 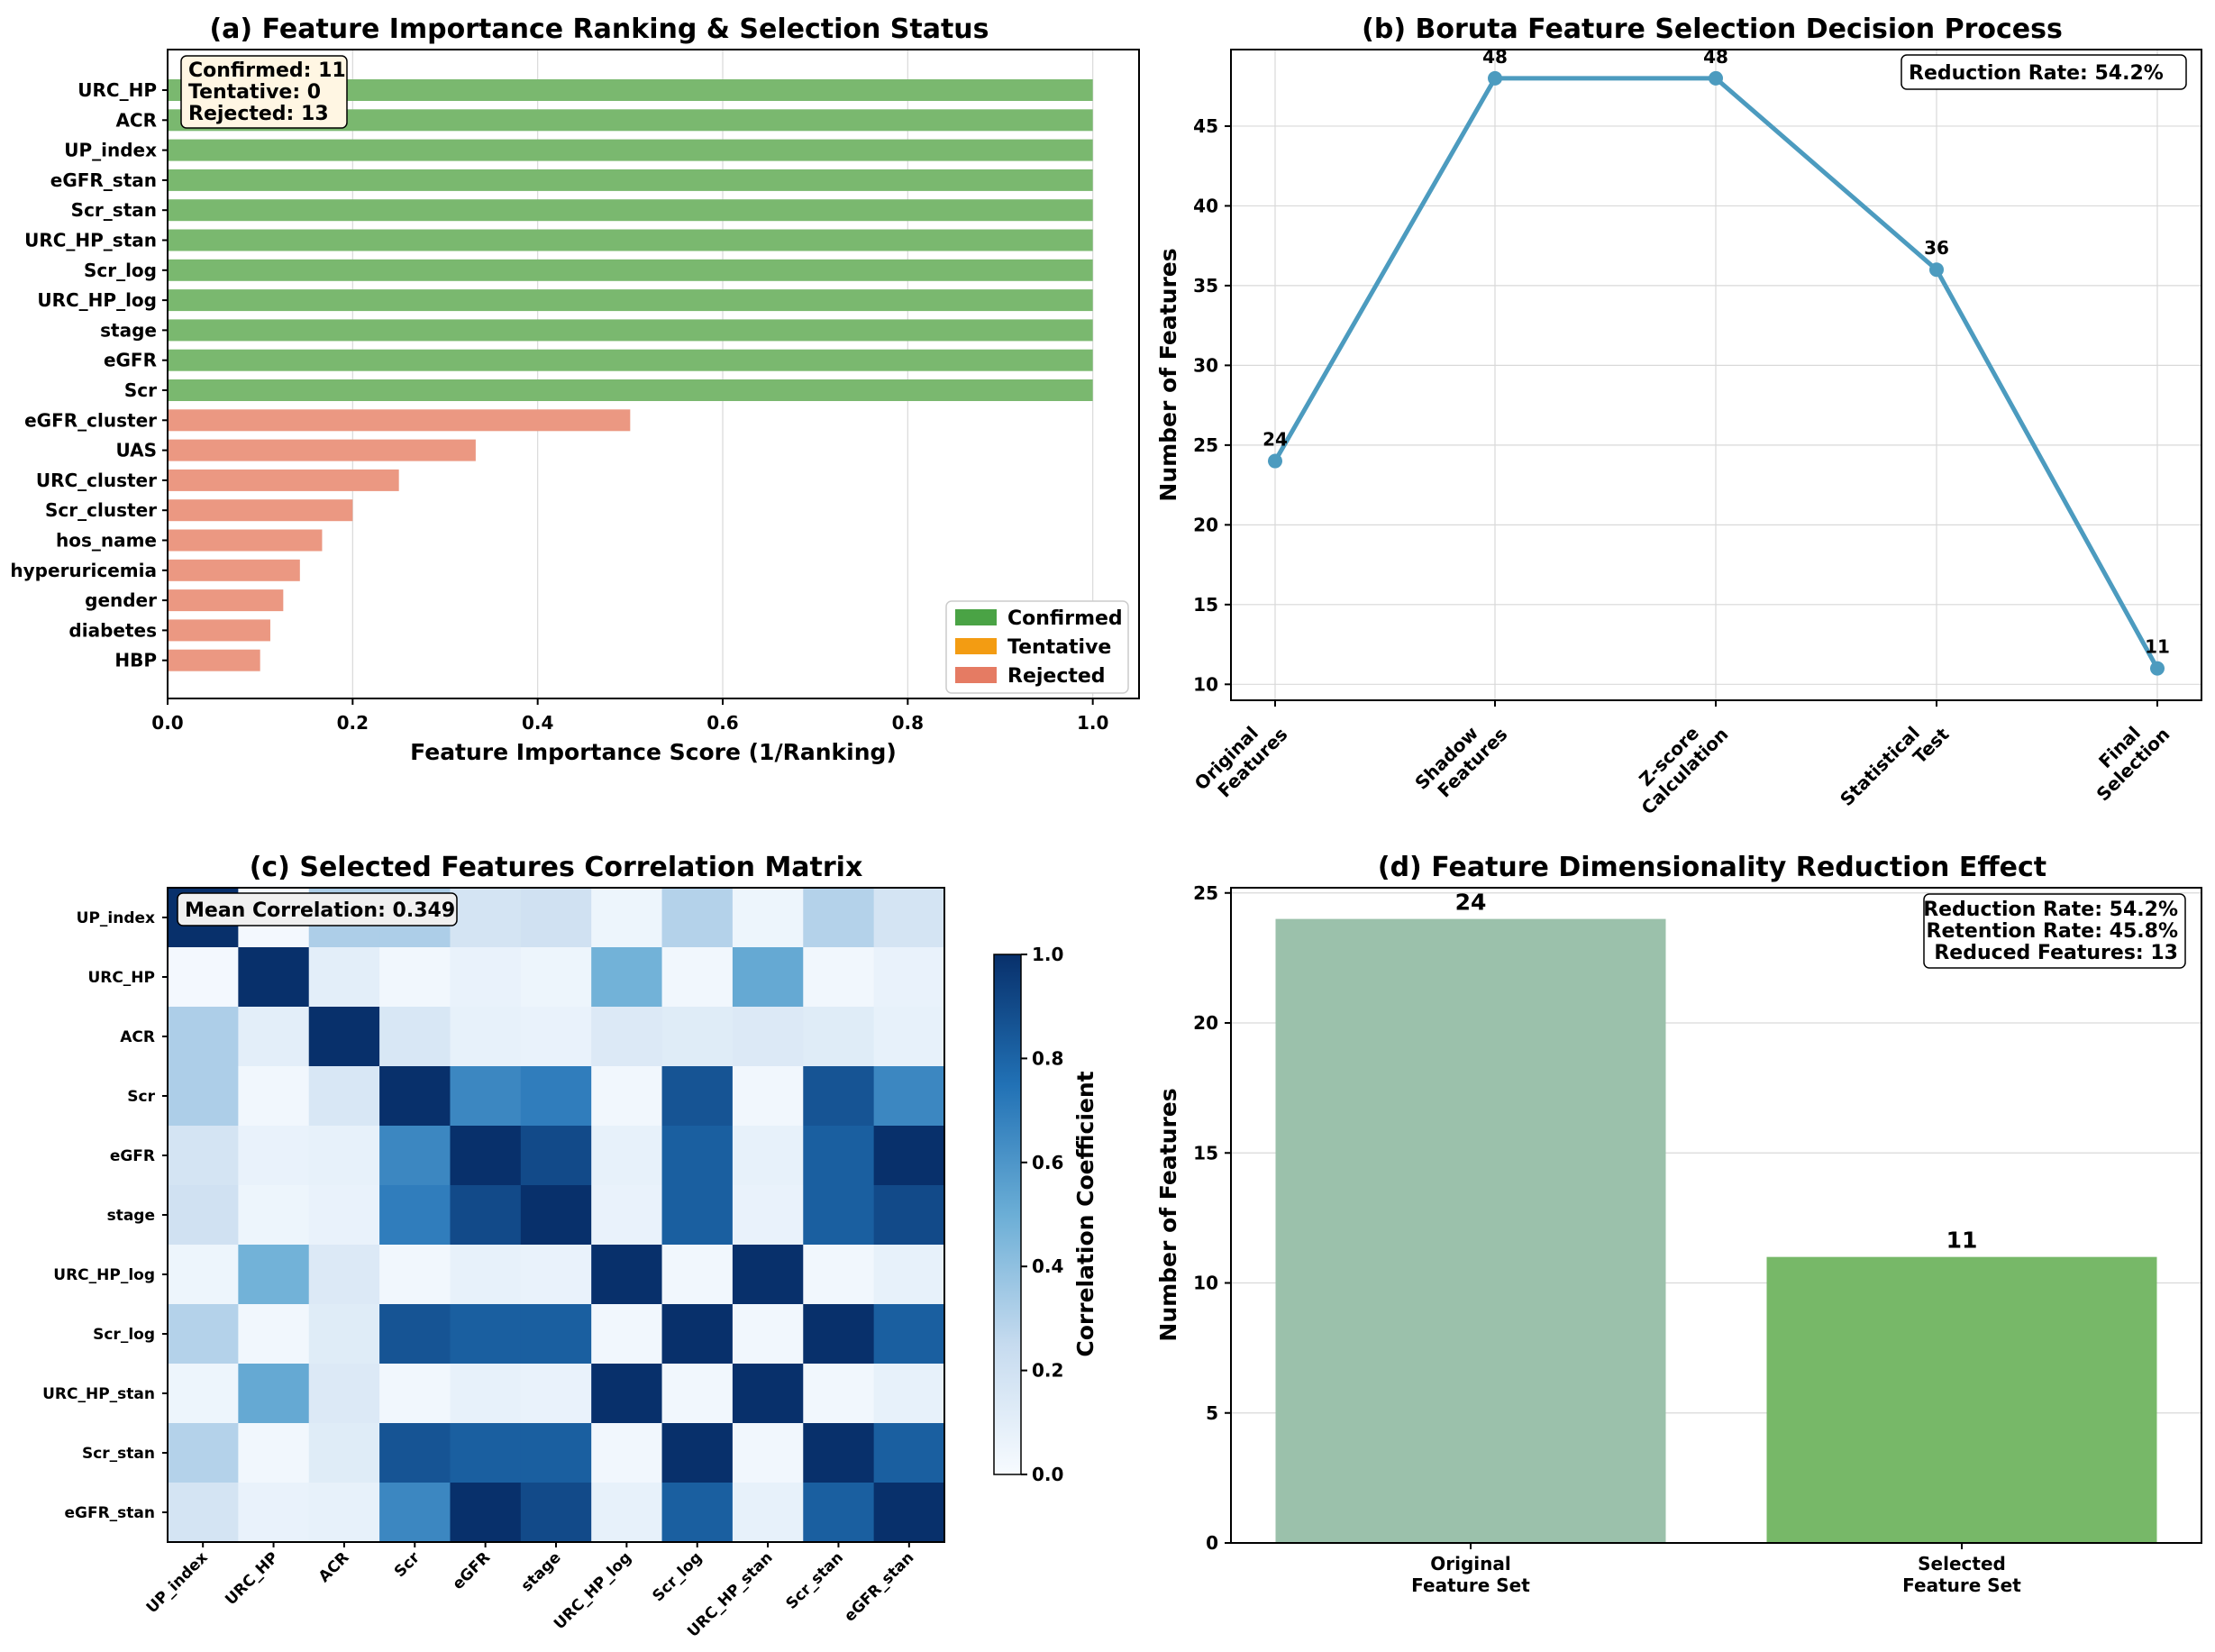 I want to click on panel-a-y-tick-label: URC_cluster, so click(x=96, y=481).